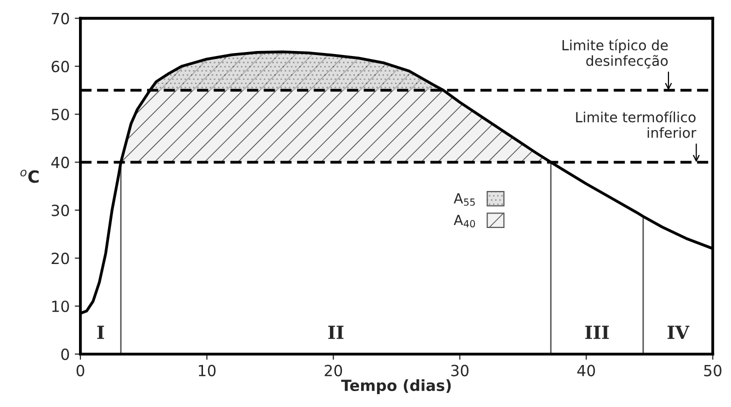 The image size is (731, 407). Describe the element at coordinates (396, 386) in the screenshot. I see `x-axis-title: Tempo (dias)` at that location.